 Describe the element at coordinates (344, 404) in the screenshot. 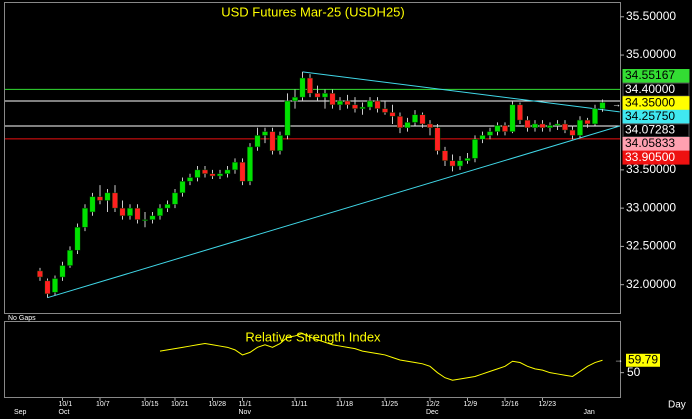

I see `x-tick-label: 11/18` at that location.